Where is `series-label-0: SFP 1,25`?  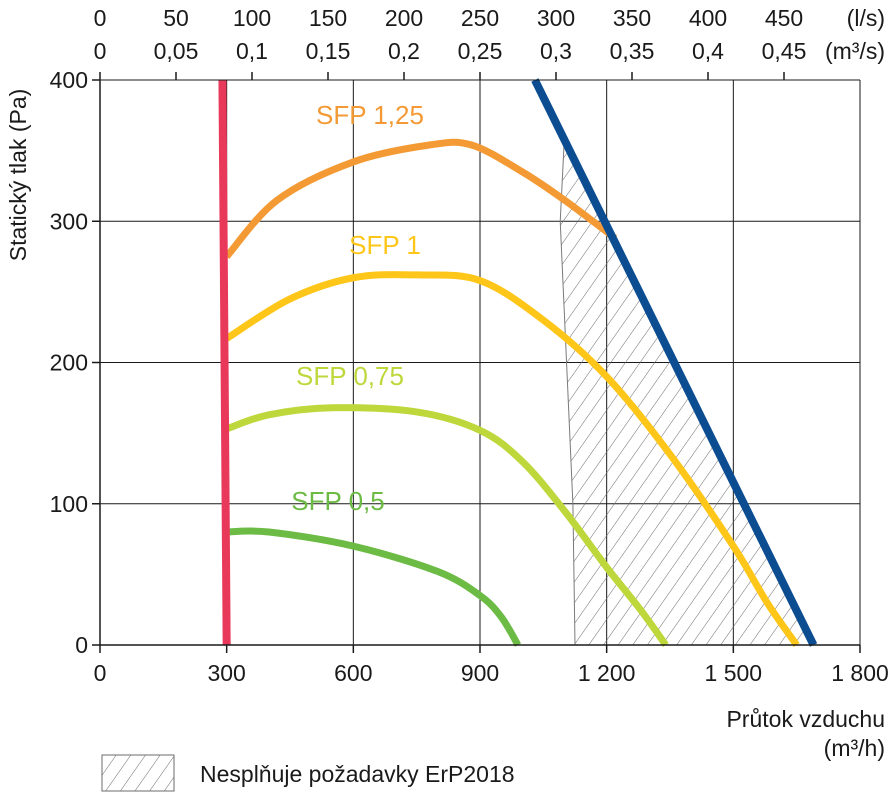
series-label-0: SFP 1,25 is located at coordinates (370, 115).